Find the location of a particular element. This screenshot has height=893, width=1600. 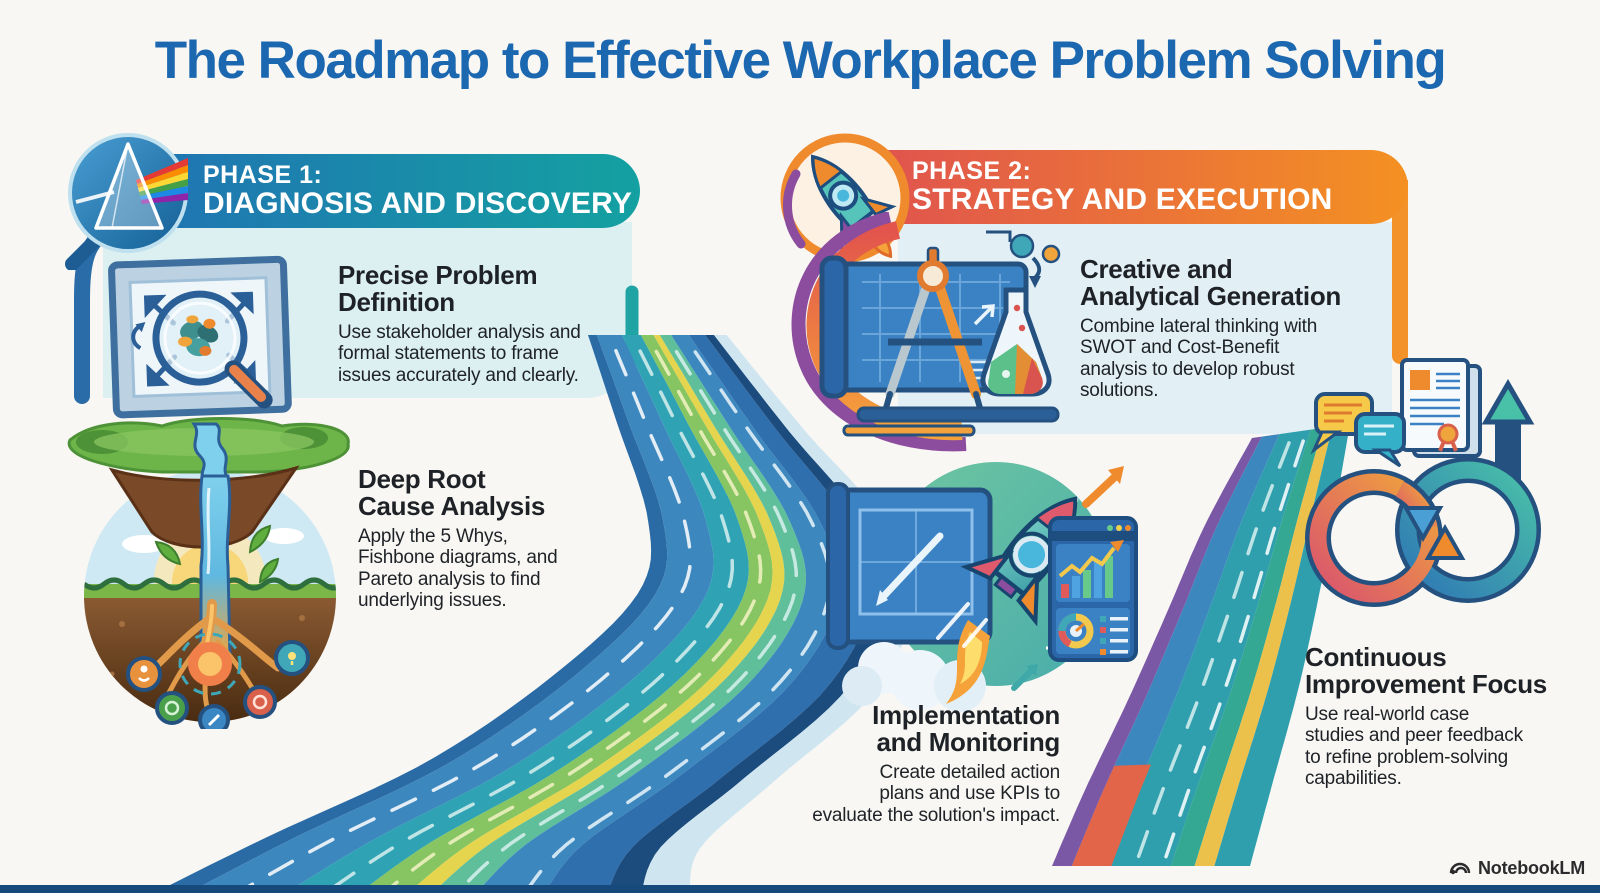

root-cause-badges is located at coordinates (218, 684).